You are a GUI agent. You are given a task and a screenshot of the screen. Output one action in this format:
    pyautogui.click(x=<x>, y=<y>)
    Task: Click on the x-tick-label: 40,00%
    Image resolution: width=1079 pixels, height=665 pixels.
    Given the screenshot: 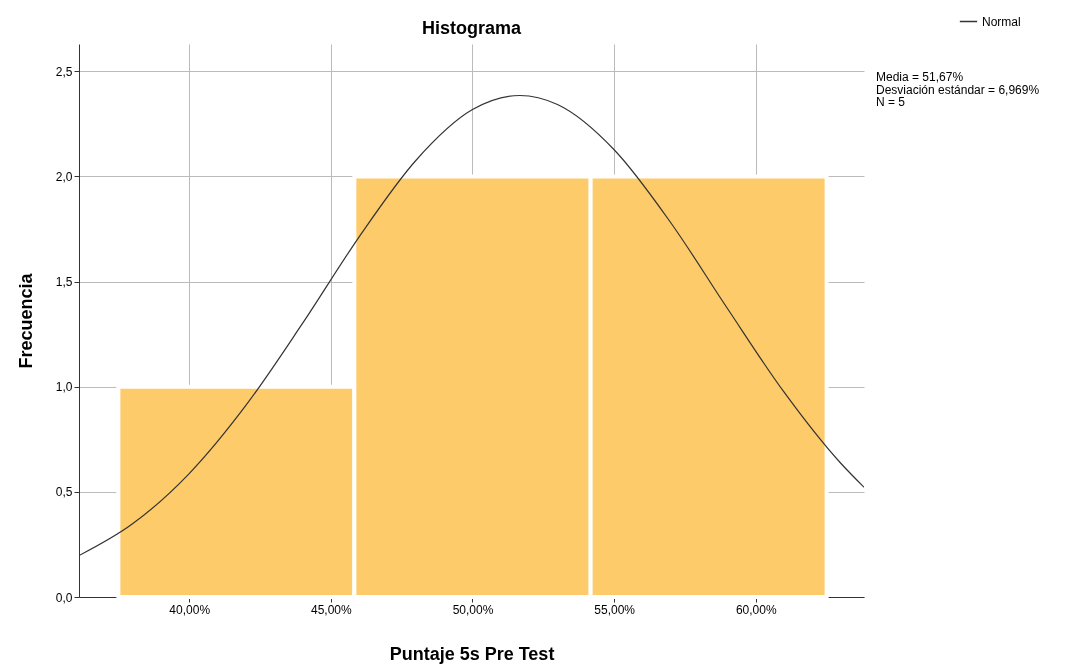 What is the action you would take?
    pyautogui.click(x=190, y=609)
    